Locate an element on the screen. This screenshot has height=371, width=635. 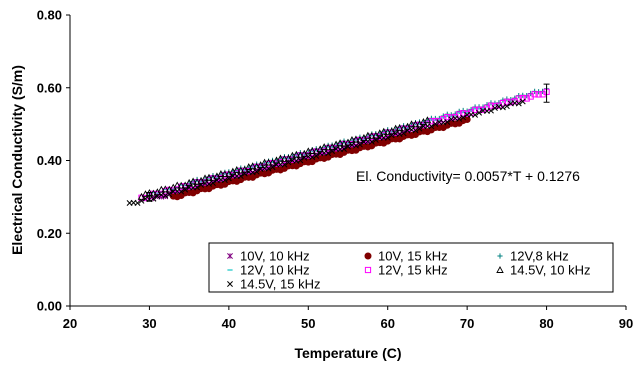
x-tick-label: 60 is located at coordinates (387, 323).